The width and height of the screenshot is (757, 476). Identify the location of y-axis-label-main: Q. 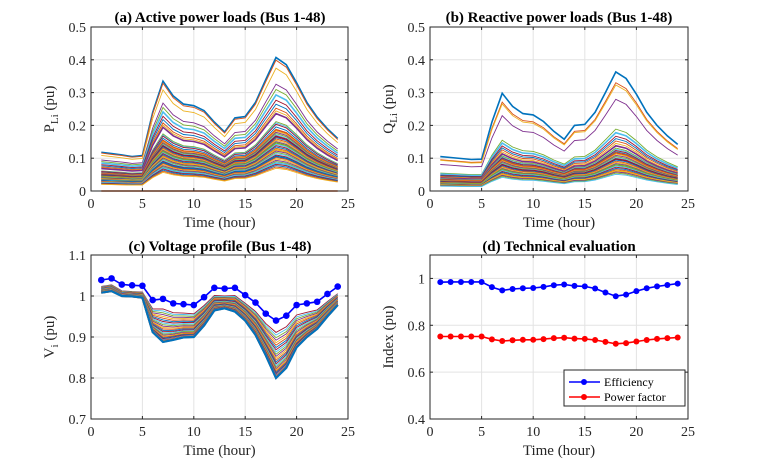
(389, 128).